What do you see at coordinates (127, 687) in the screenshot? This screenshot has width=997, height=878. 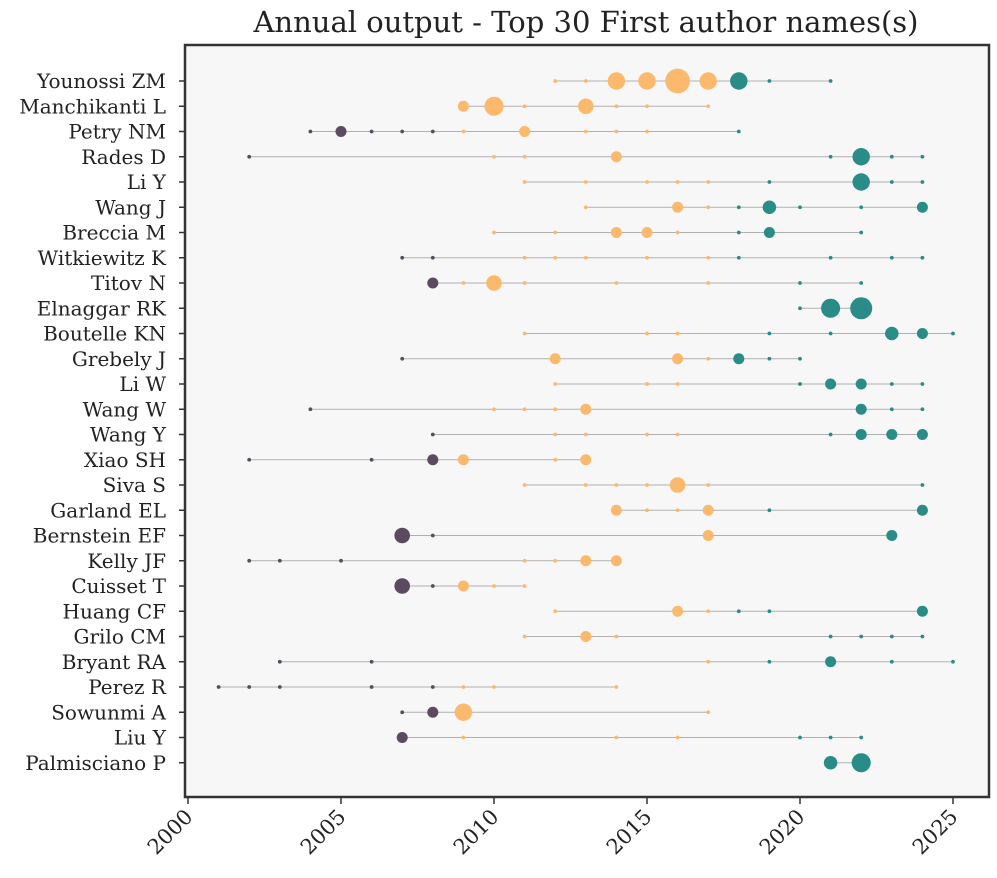 I see `y-tick-label: Perez R` at bounding box center [127, 687].